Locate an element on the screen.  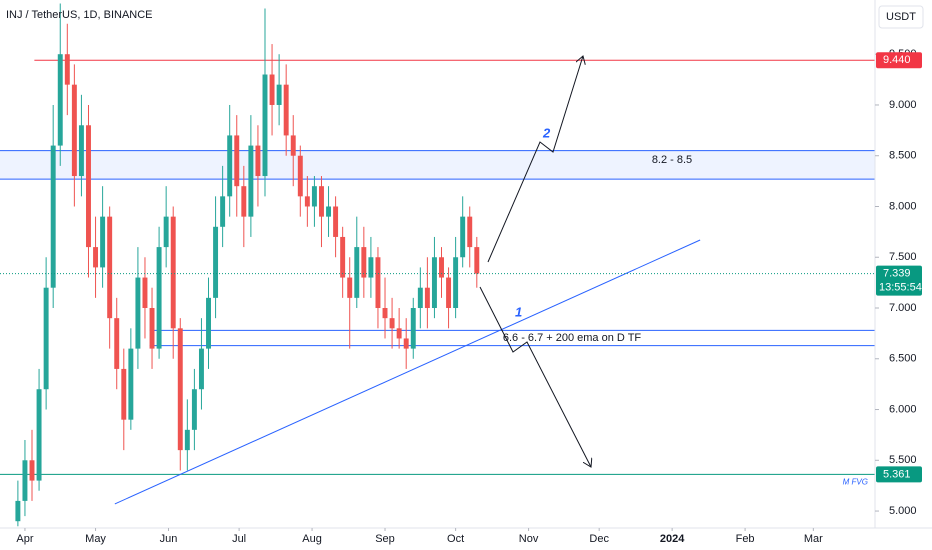
currency-button is located at coordinates (901, 17).